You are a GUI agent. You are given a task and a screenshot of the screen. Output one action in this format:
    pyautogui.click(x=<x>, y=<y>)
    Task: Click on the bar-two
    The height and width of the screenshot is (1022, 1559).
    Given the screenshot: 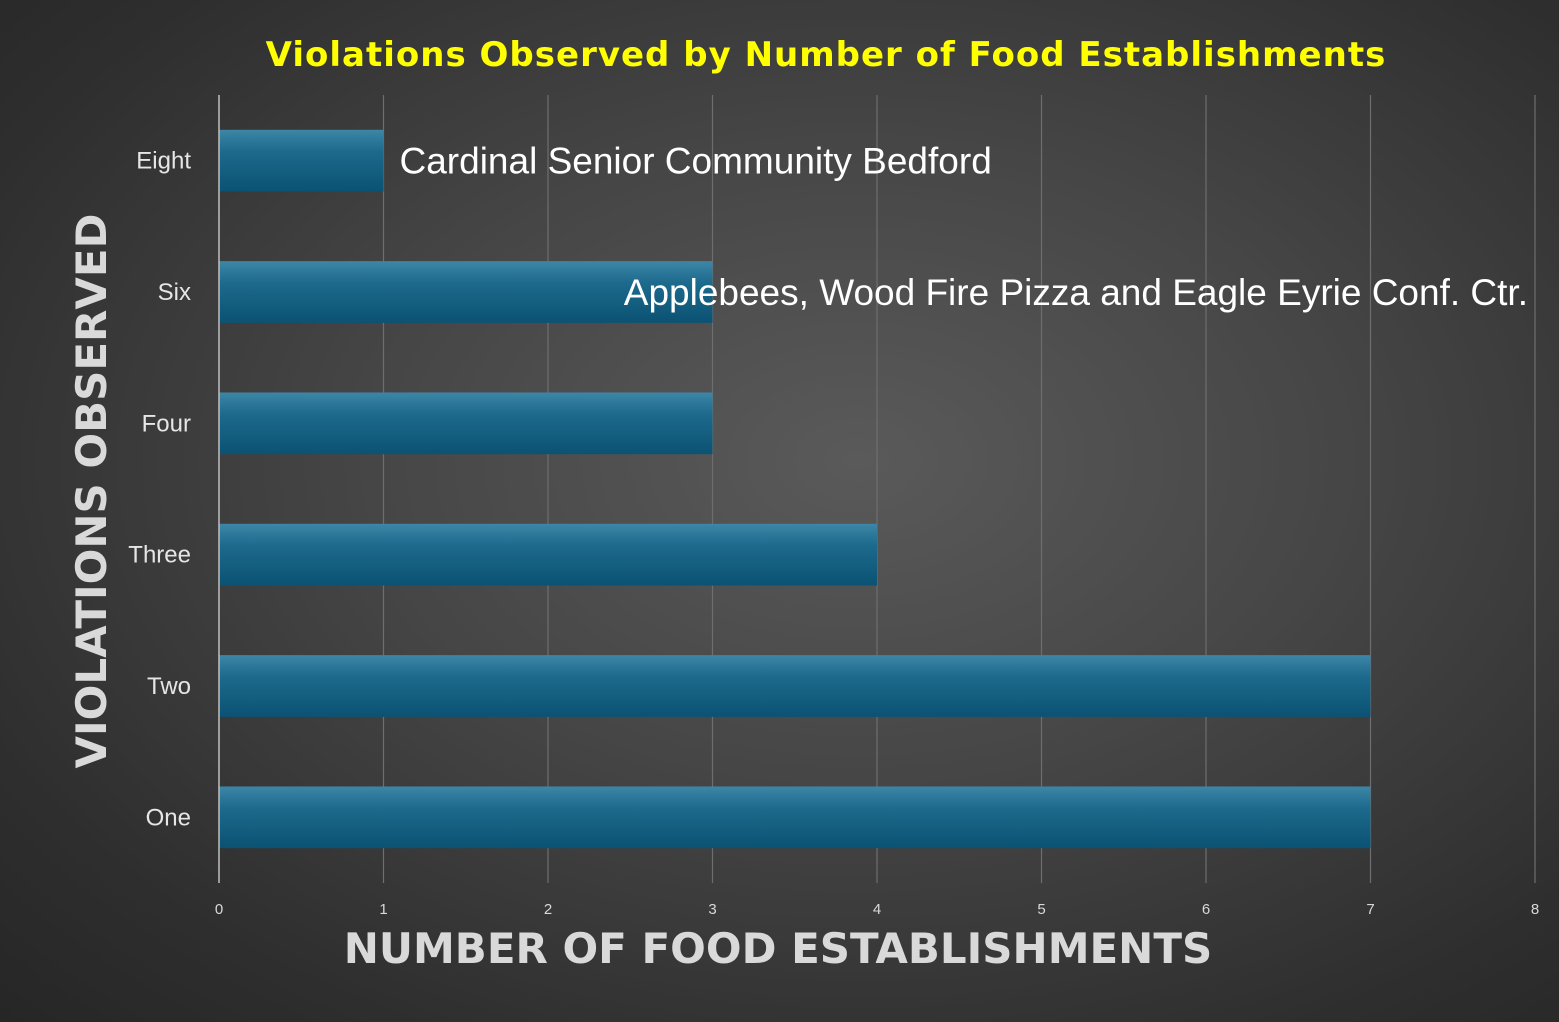 What is the action you would take?
    pyautogui.click(x=795, y=686)
    